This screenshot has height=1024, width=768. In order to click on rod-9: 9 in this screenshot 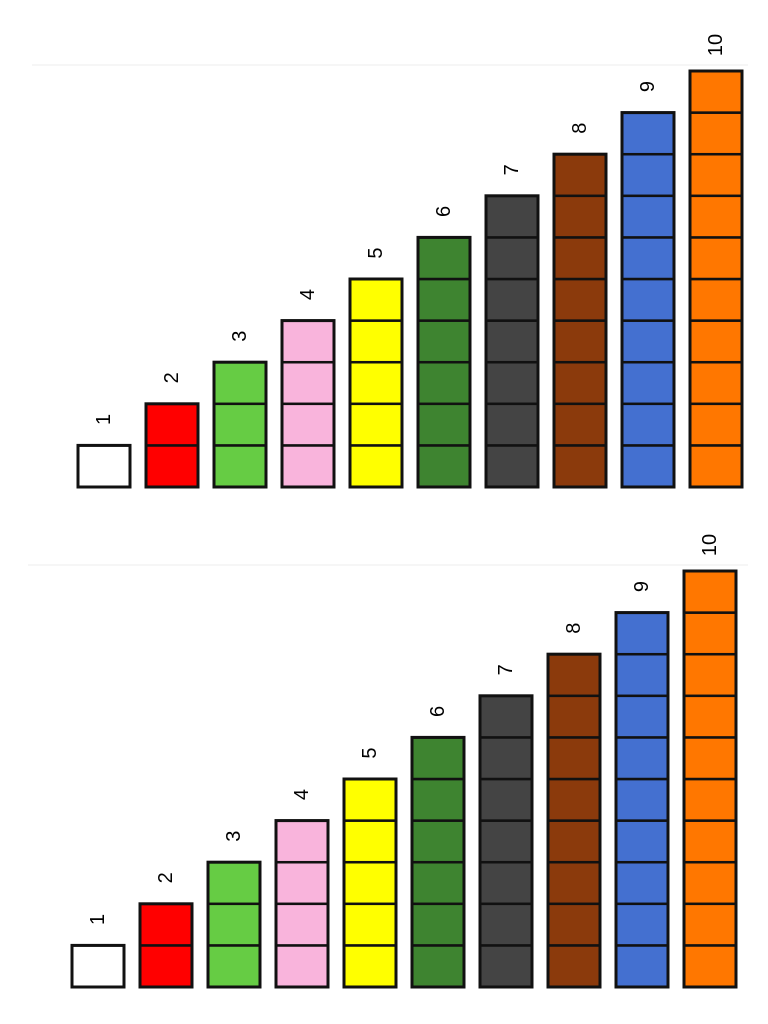, I will do `click(648, 285)`.